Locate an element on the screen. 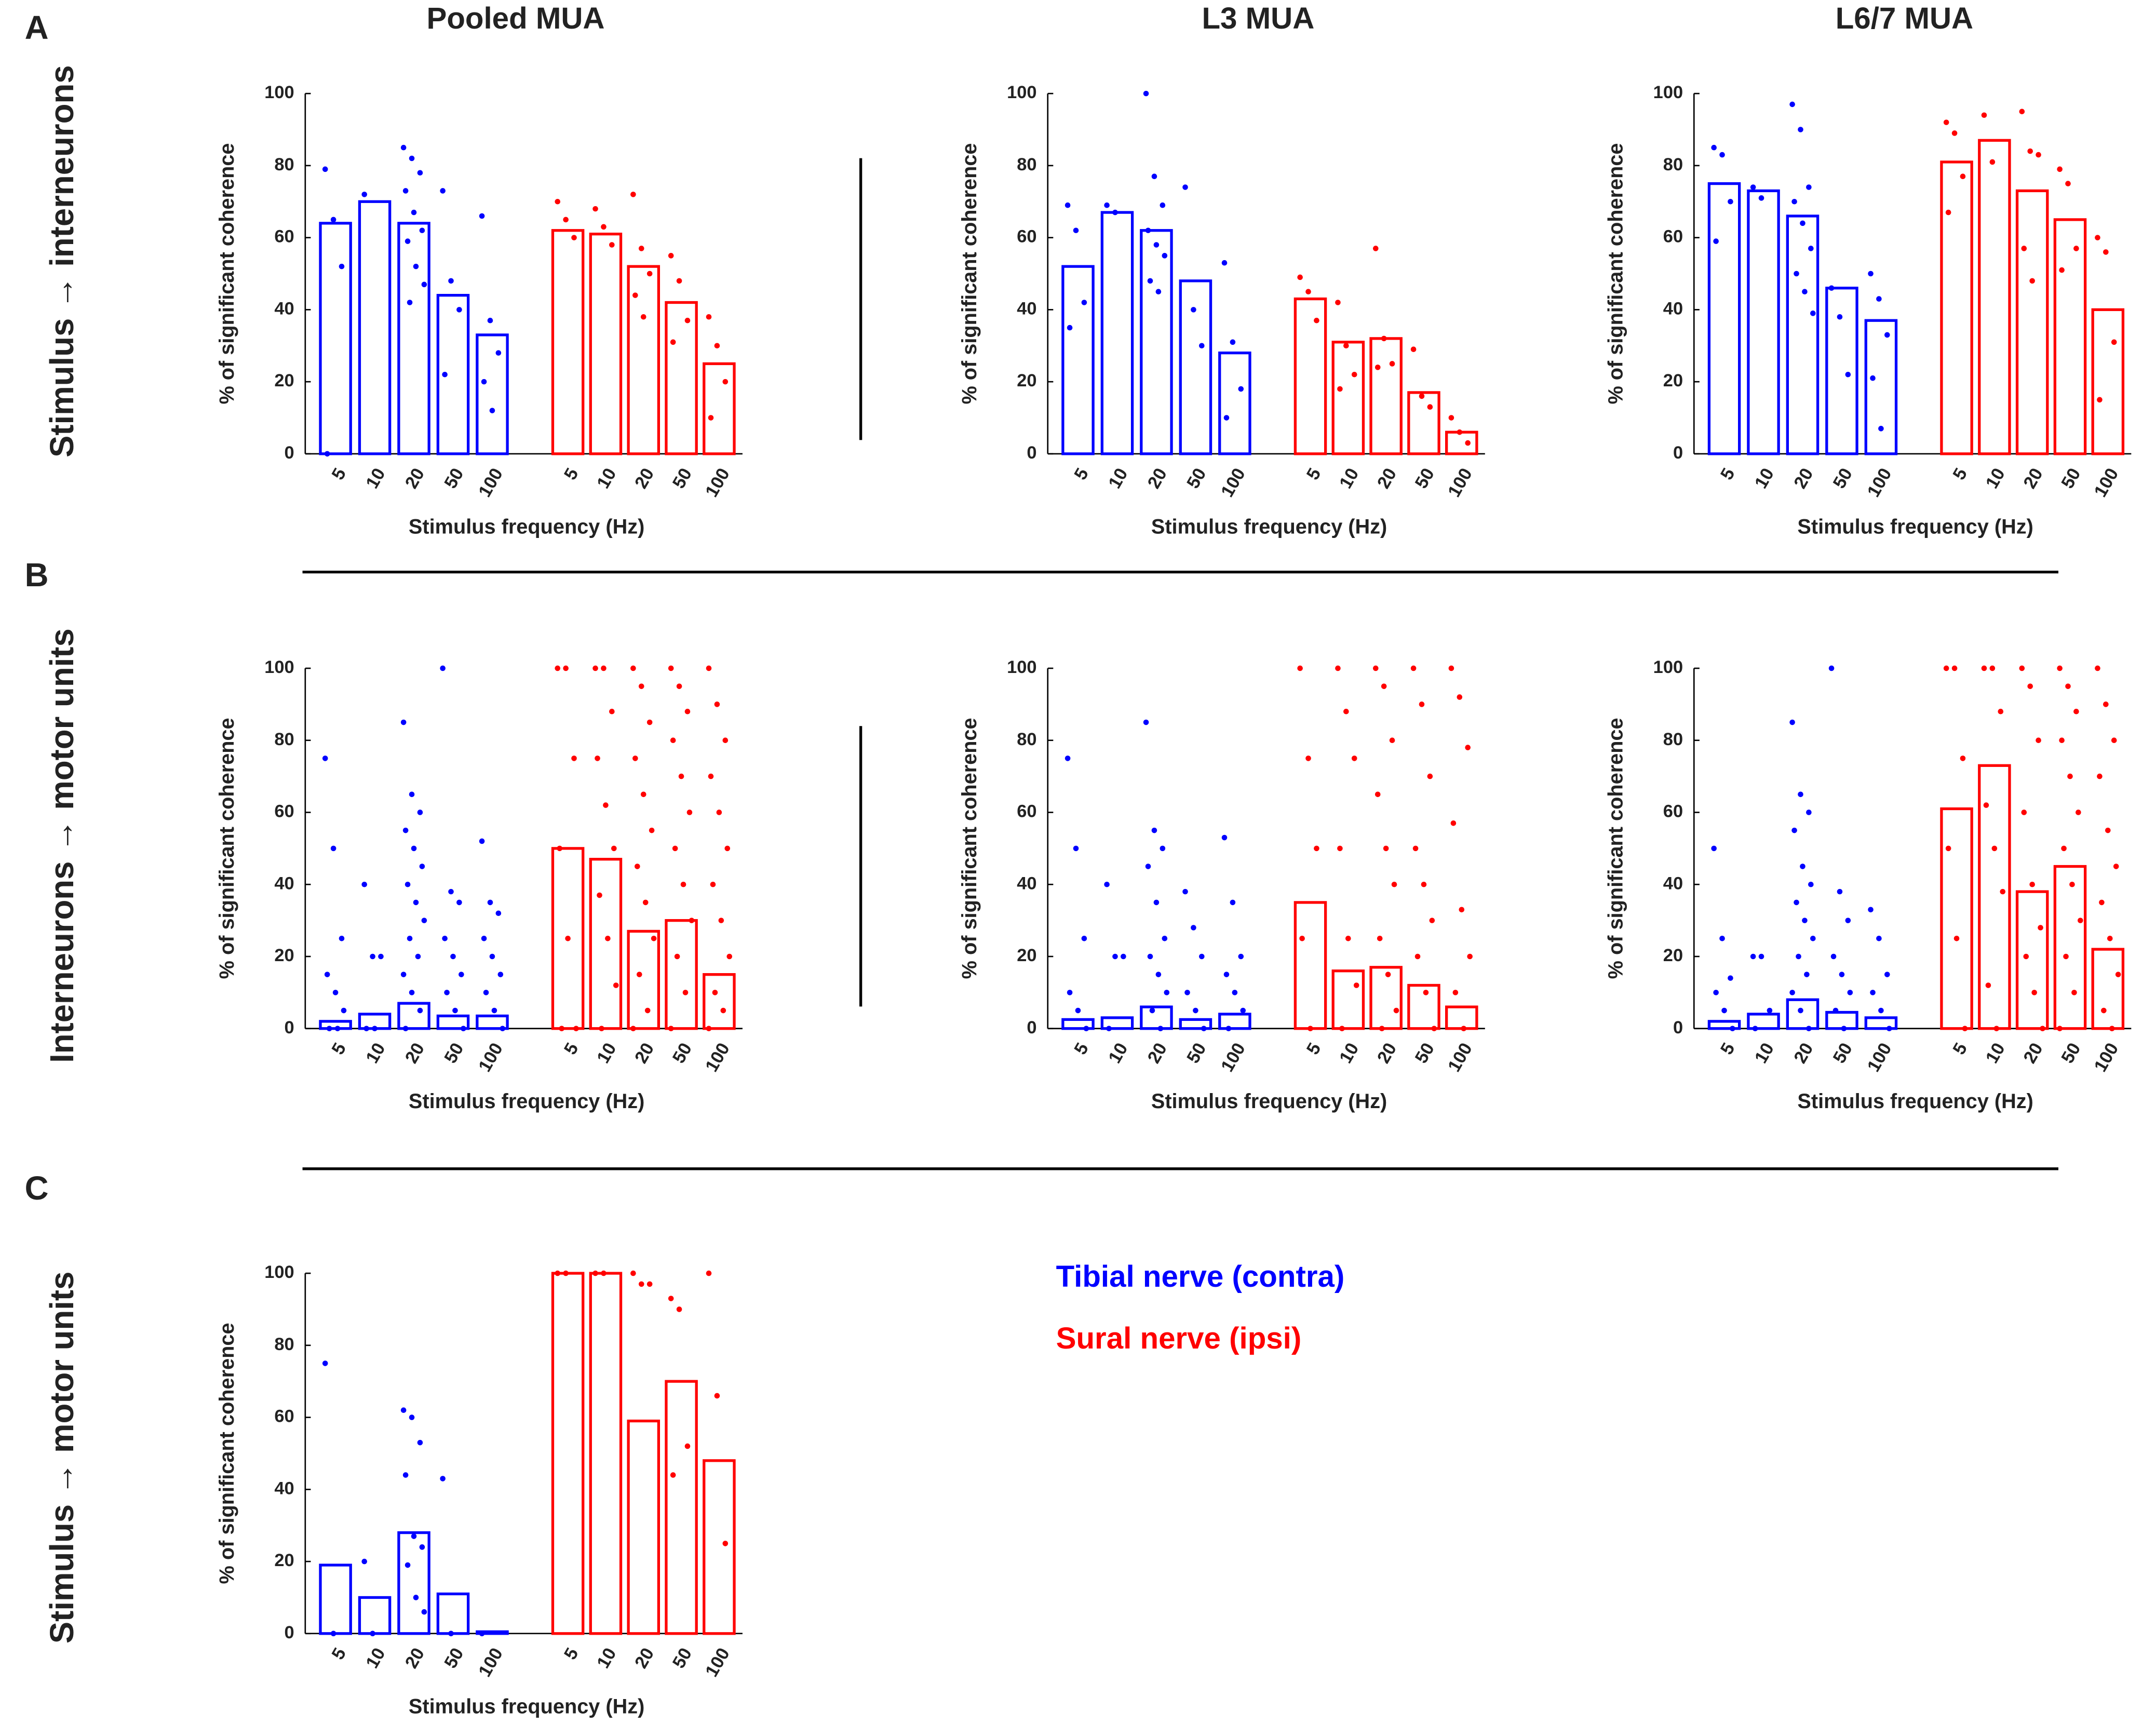  y-axis-label: % of significant coherence is located at coordinates (226, 849).